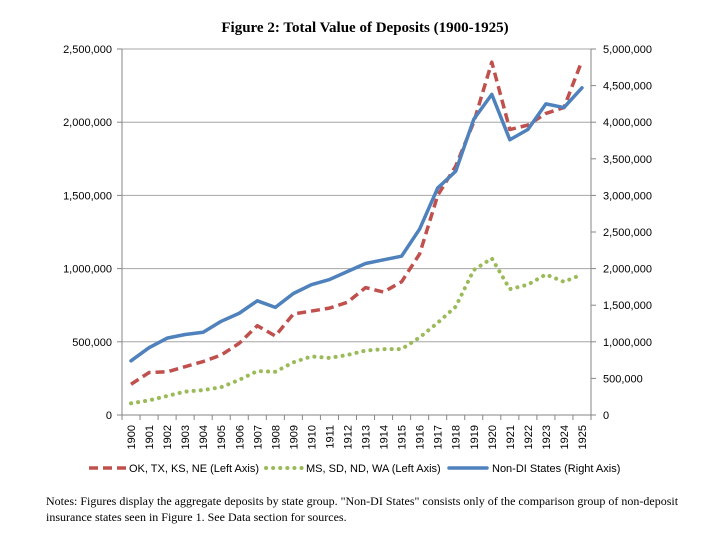 Image resolution: width=715 pixels, height=541 pixels. Describe the element at coordinates (294, 437) in the screenshot. I see `x-axis-tick-label: 1909` at that location.